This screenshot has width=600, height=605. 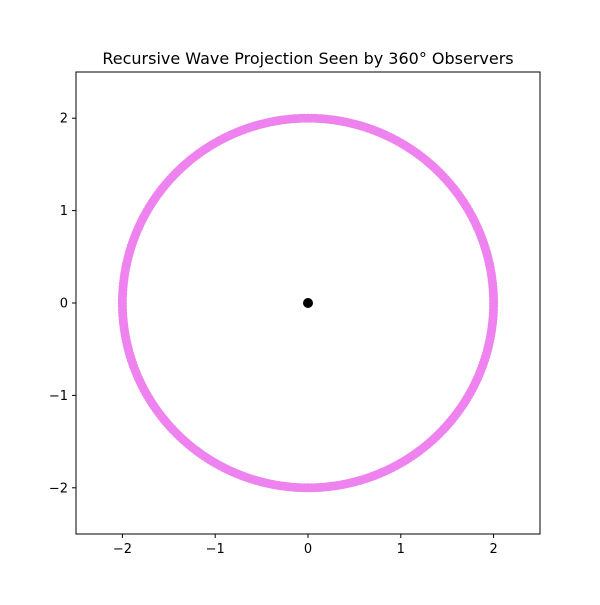 What do you see at coordinates (308, 549) in the screenshot?
I see `x-tick-label: 0` at bounding box center [308, 549].